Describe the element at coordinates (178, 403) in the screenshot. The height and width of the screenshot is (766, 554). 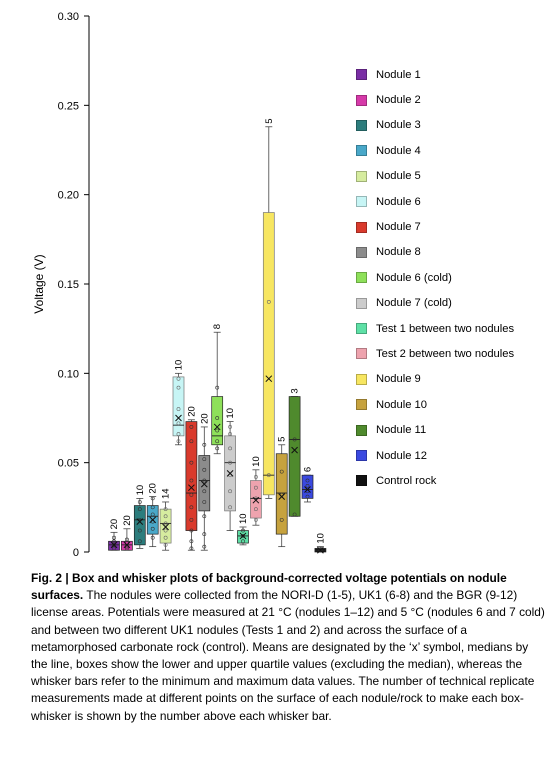
I see `box-6: 10` at that location.